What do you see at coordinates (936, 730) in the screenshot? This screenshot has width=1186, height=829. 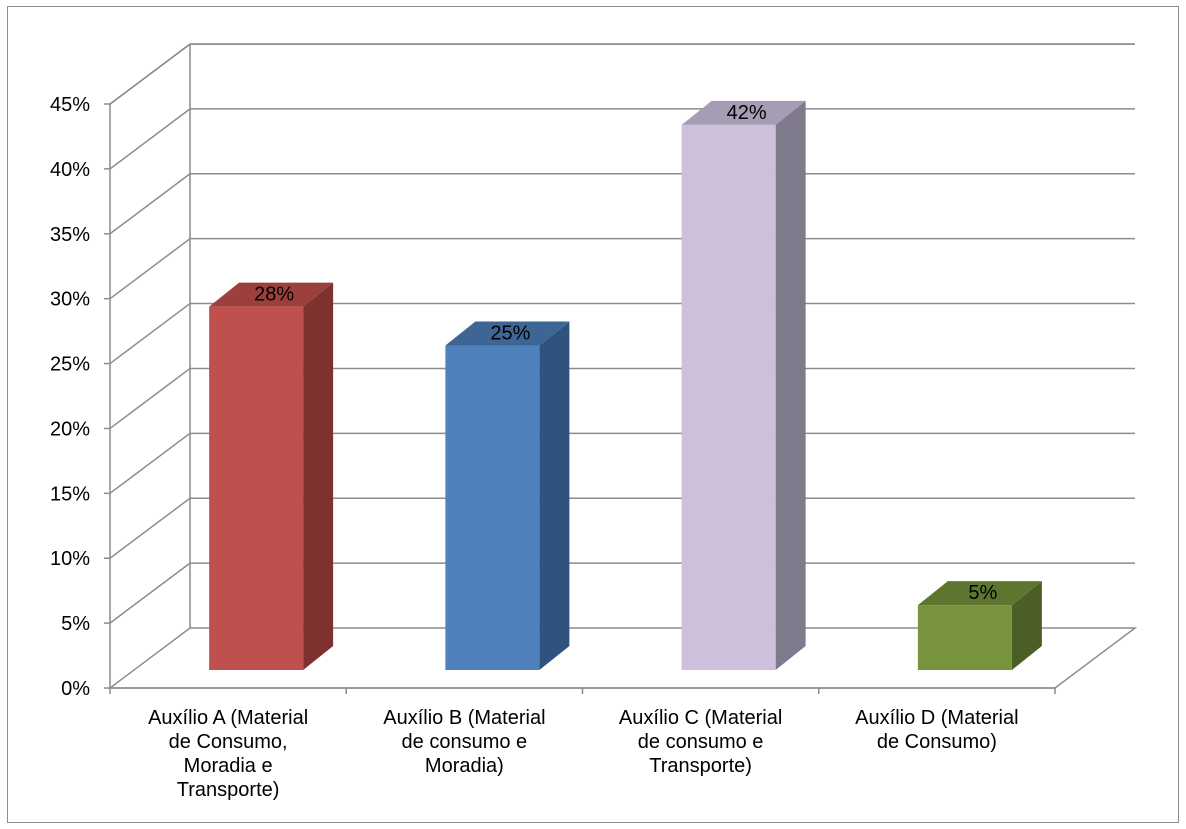 I see `category-label: Auxílio D (Material de Consumo)` at bounding box center [936, 730].